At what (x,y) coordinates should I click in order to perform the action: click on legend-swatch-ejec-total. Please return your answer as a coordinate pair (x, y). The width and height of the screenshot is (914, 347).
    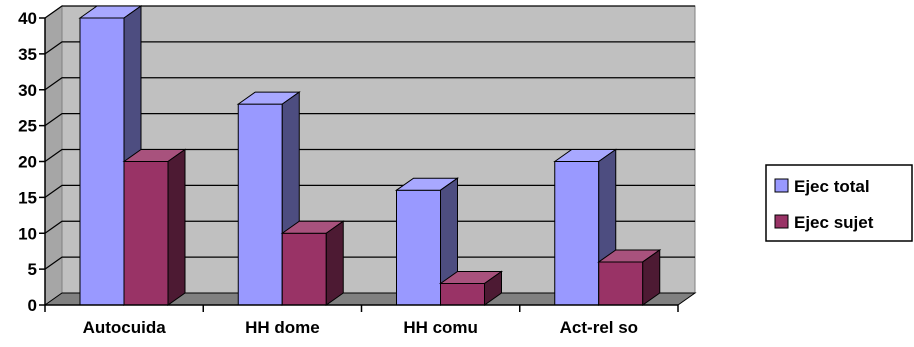
    Looking at the image, I should click on (781, 185).